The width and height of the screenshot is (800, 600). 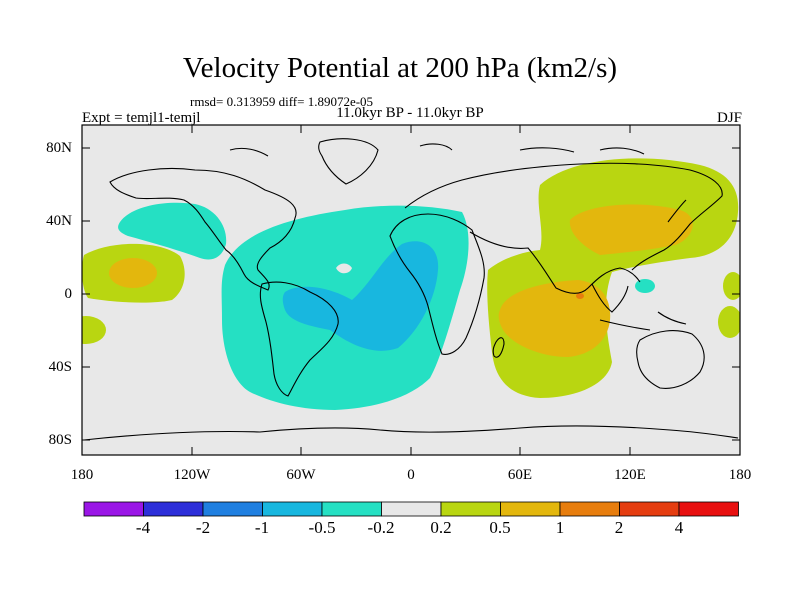 I want to click on coast-indonesia, so click(x=643, y=321).